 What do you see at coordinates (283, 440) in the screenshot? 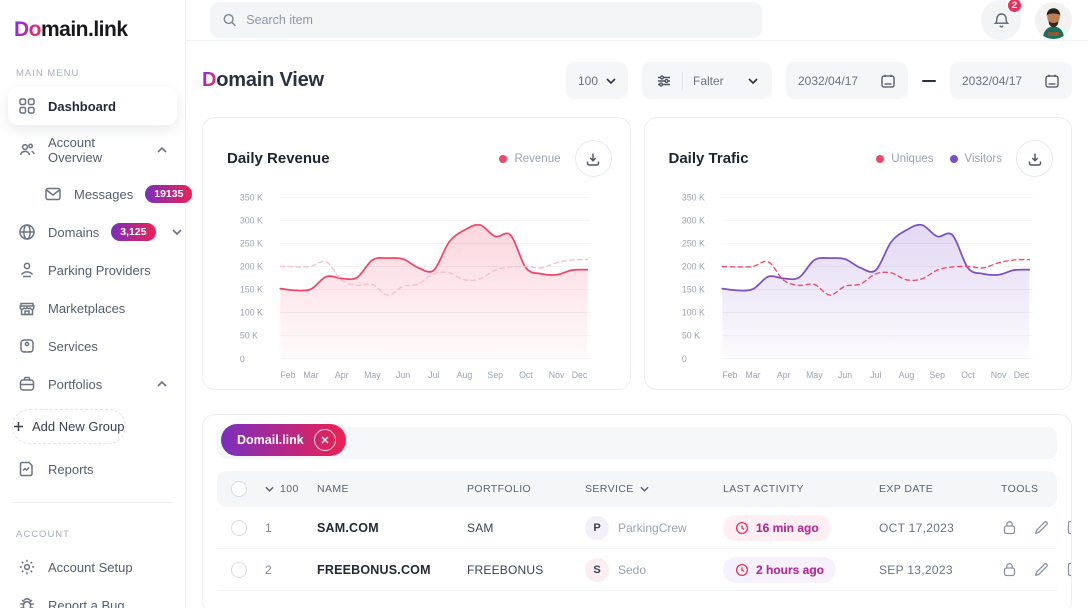
I see `filter-tag: Domail.link` at bounding box center [283, 440].